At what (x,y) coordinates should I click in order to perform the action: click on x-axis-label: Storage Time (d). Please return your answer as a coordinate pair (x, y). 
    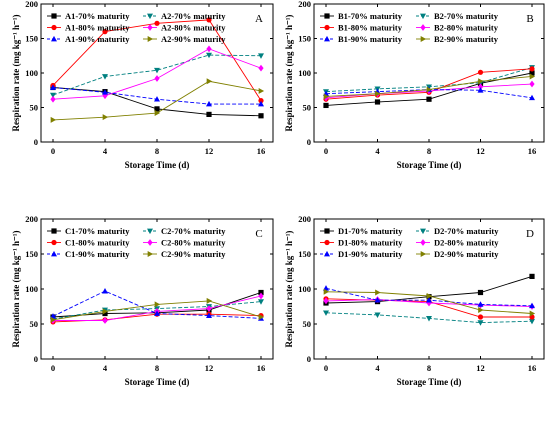
    Looking at the image, I should click on (157, 165).